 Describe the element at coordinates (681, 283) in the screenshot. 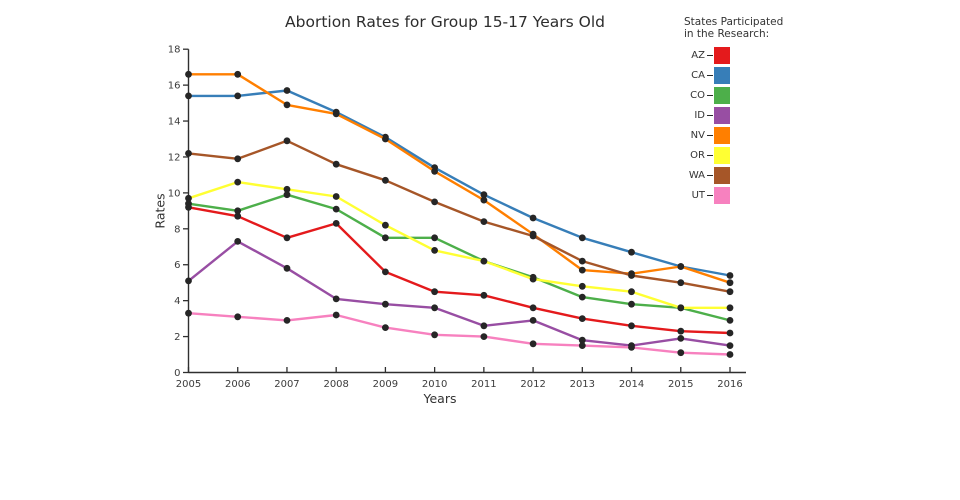

I see `marker-WA-2015` at that location.